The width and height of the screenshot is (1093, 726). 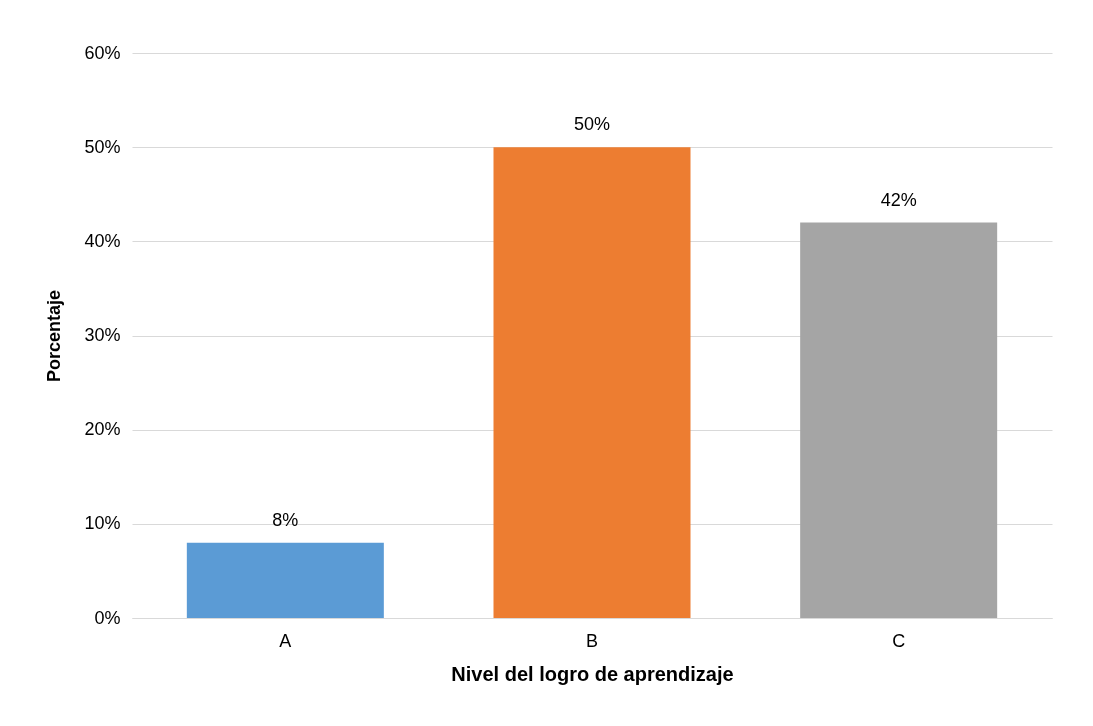 I want to click on y-tick-label: 30%, so click(x=102, y=335).